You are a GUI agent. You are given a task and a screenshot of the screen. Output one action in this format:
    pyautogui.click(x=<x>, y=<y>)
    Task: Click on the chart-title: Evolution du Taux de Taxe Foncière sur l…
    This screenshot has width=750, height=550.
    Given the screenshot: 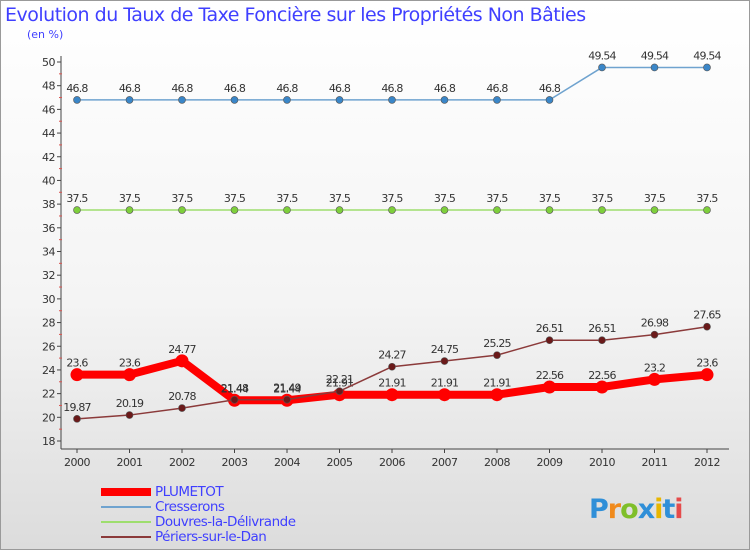 What is the action you would take?
    pyautogui.click(x=295, y=15)
    